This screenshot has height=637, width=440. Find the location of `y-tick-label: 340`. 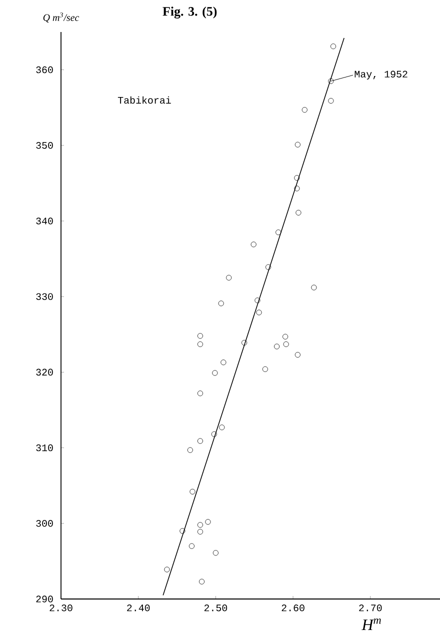

y-tick-label: 340 is located at coordinates (44, 221).